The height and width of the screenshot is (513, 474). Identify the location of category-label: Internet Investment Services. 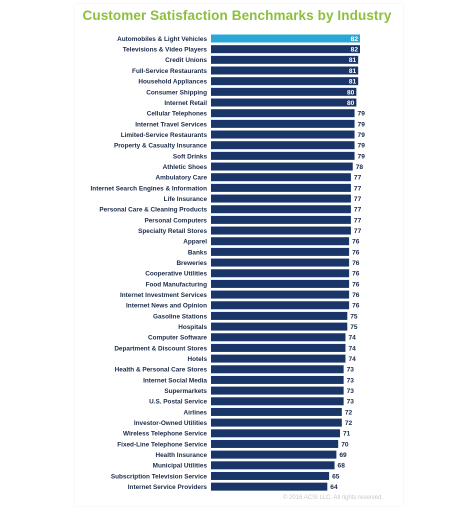
(163, 295).